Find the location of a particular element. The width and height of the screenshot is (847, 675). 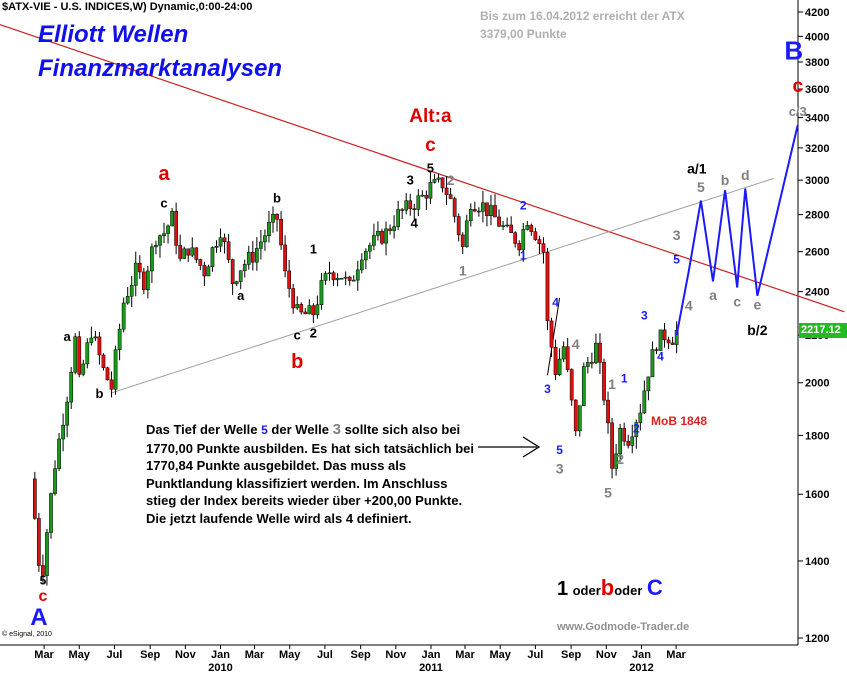

y-tick-label: 3600 is located at coordinates (817, 90).